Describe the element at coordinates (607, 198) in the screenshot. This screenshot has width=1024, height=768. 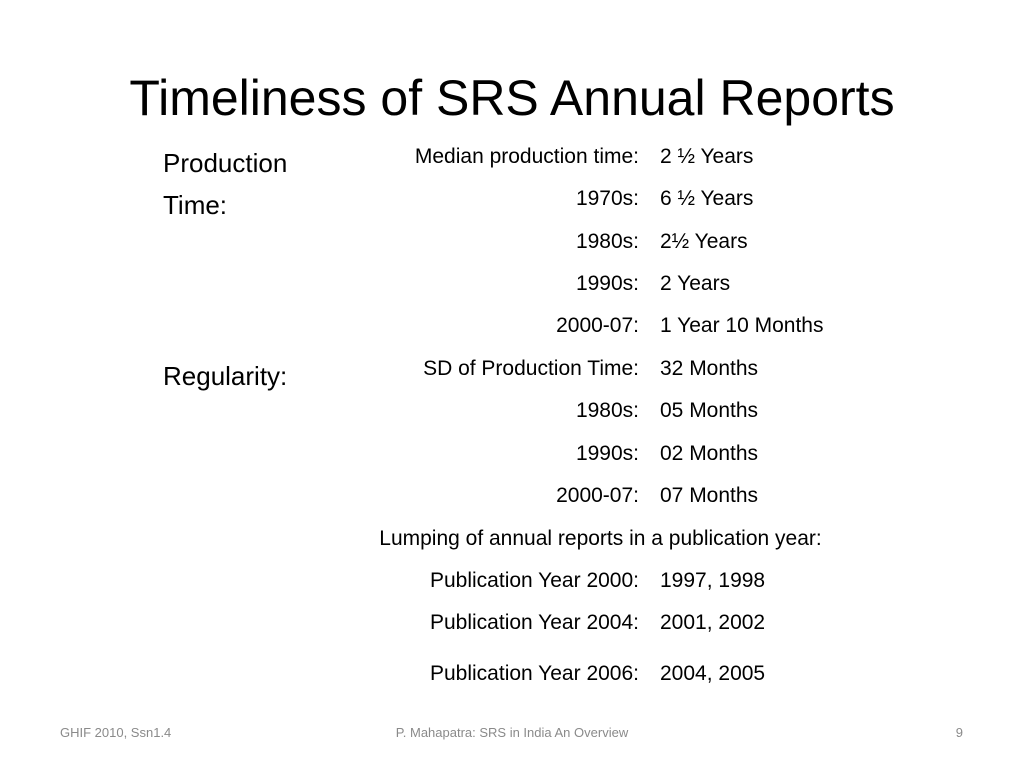
I see `production-row-label: 1970s:` at that location.